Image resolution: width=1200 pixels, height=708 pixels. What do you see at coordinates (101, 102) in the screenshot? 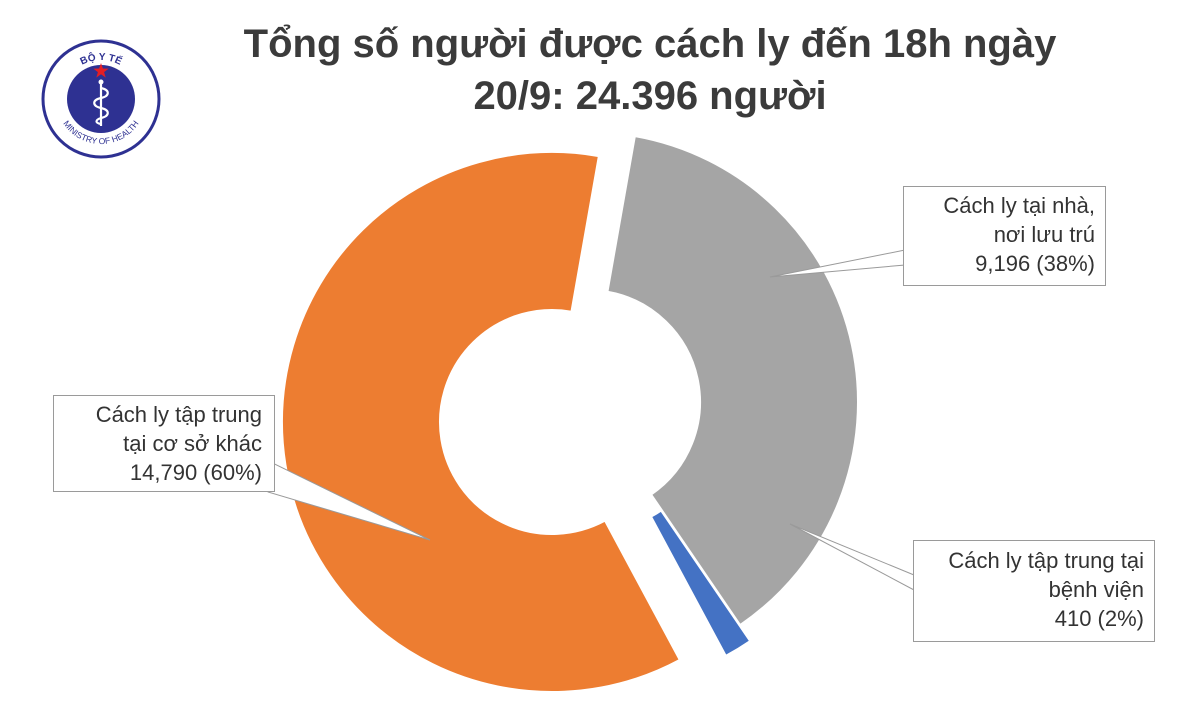
I see `caduceus-icon` at bounding box center [101, 102].